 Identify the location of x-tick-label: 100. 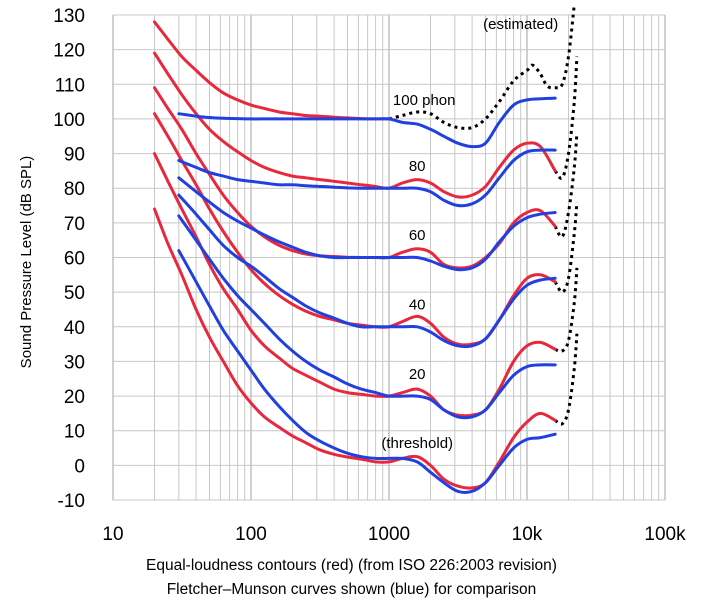
(251, 534).